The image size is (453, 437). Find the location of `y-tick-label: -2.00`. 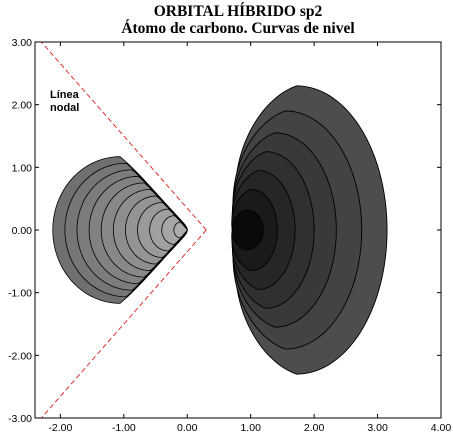

y-tick-label: -2.00 is located at coordinates (20, 356).